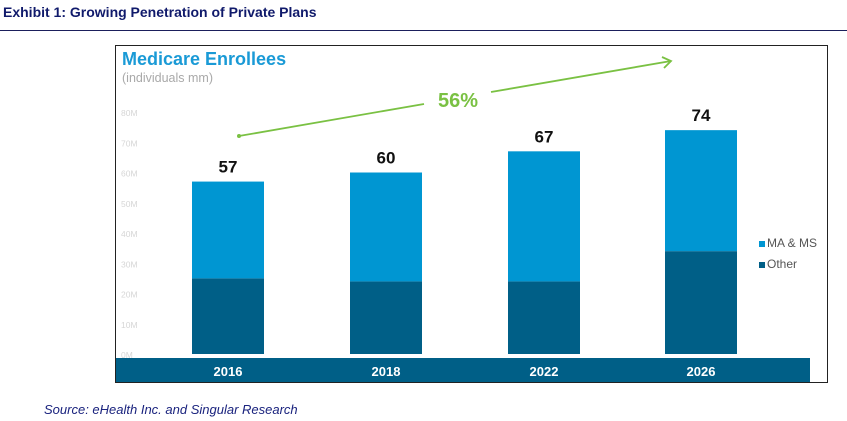 Image resolution: width=847 pixels, height=421 pixels. I want to click on category-axis-band, so click(463, 370).